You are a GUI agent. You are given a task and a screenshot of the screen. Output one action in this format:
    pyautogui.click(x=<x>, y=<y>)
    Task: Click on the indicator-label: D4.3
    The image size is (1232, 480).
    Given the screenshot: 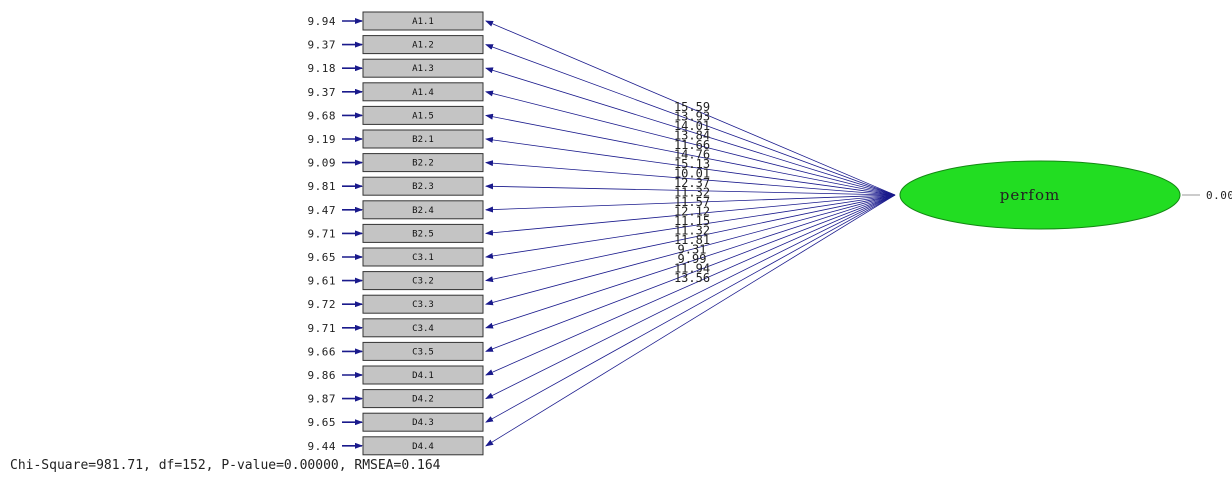 What is the action you would take?
    pyautogui.click(x=423, y=423)
    